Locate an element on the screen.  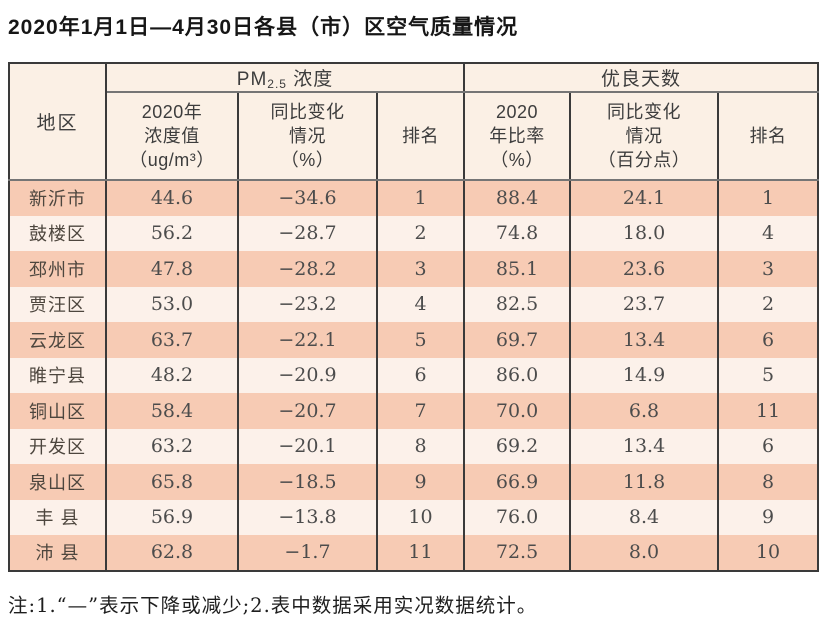
col-group-pm25: PM2.5 浓度 is located at coordinates (285, 78).